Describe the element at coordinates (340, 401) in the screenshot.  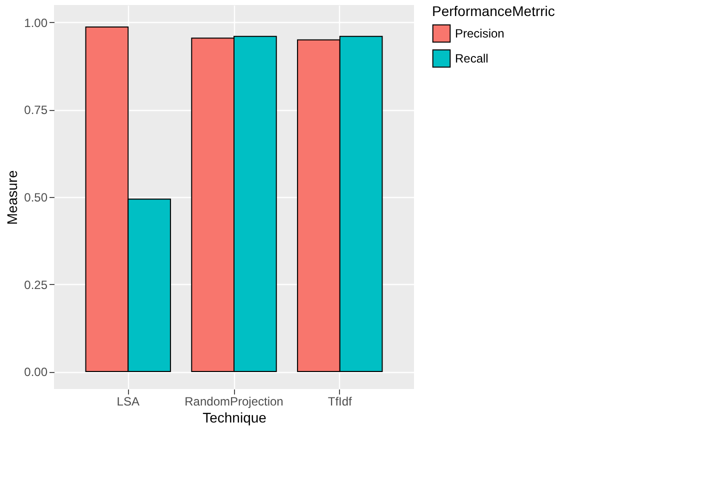
I see `x-tick-label: TfIdf` at that location.